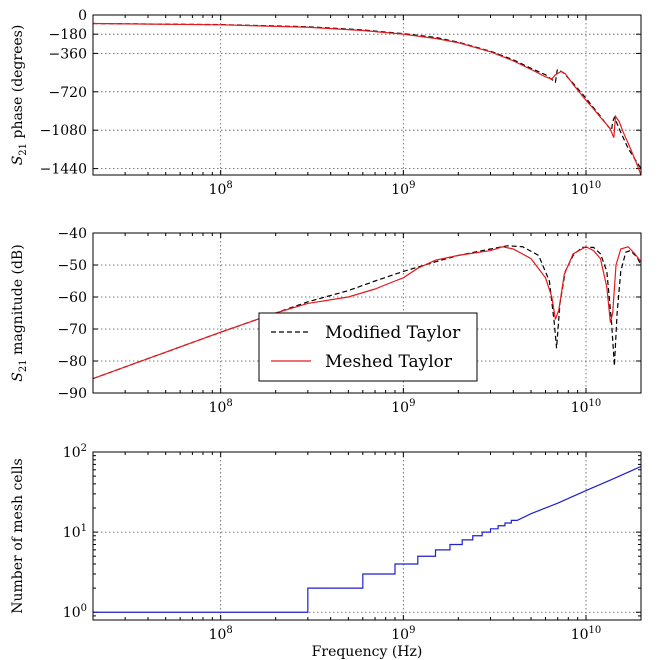  Describe the element at coordinates (72, 266) in the screenshot. I see `y-tick-label: −50` at that location.